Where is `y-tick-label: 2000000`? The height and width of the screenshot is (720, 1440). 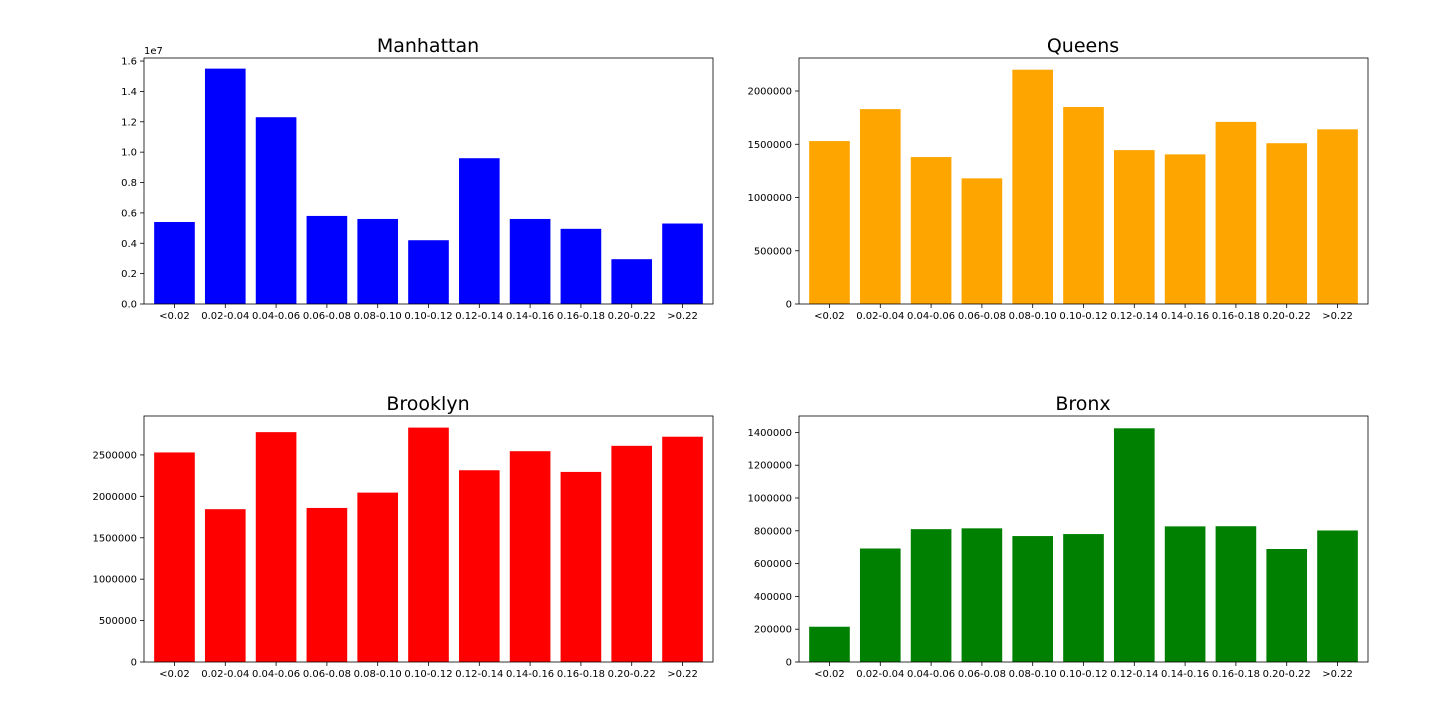 y-tick-label: 2000000 is located at coordinates (769, 92).